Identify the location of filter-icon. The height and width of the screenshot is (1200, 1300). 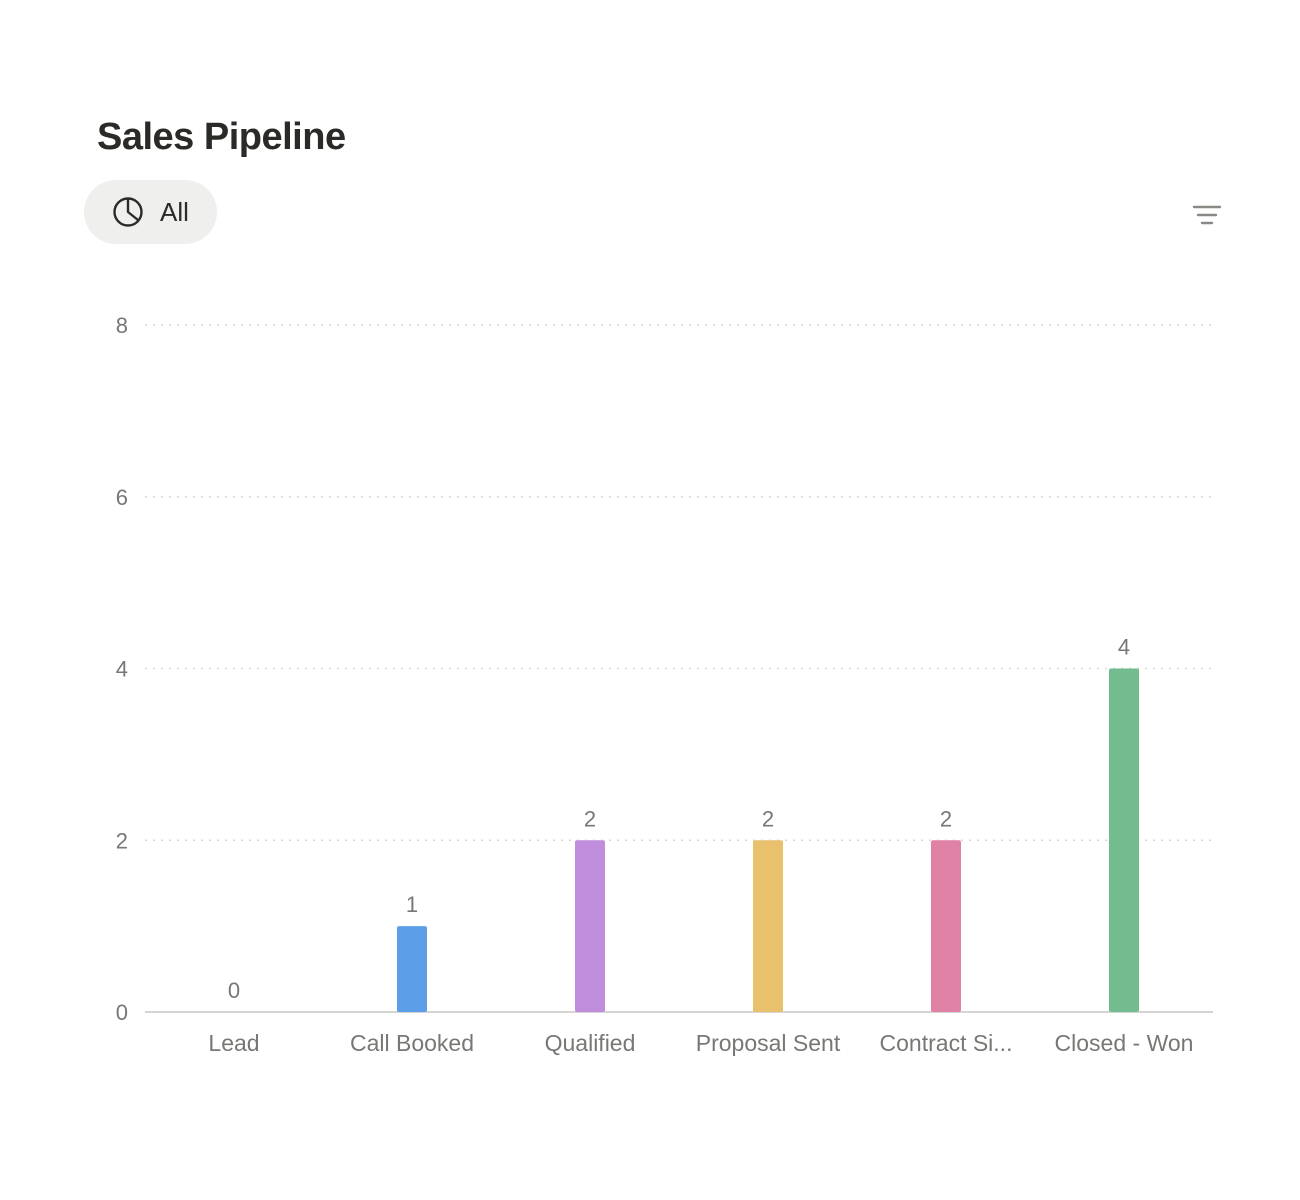
(1207, 215).